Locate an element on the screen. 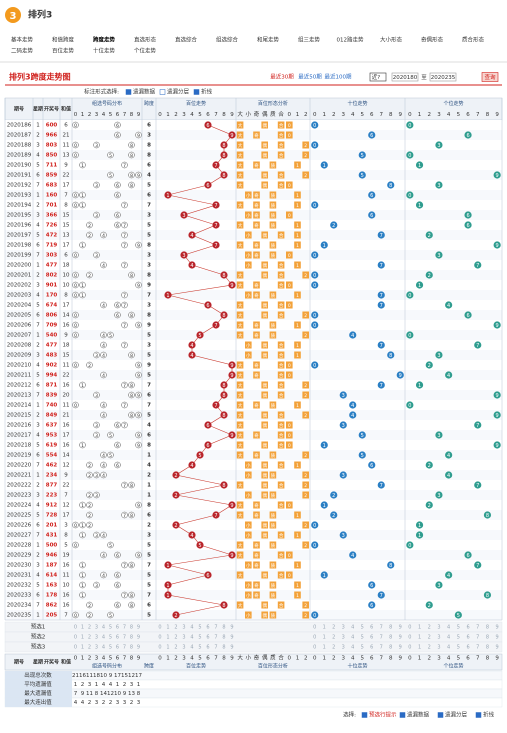 Image resolution: width=507 pixels, height=733 pixels. nav-link: 个位走势 is located at coordinates (145, 51).